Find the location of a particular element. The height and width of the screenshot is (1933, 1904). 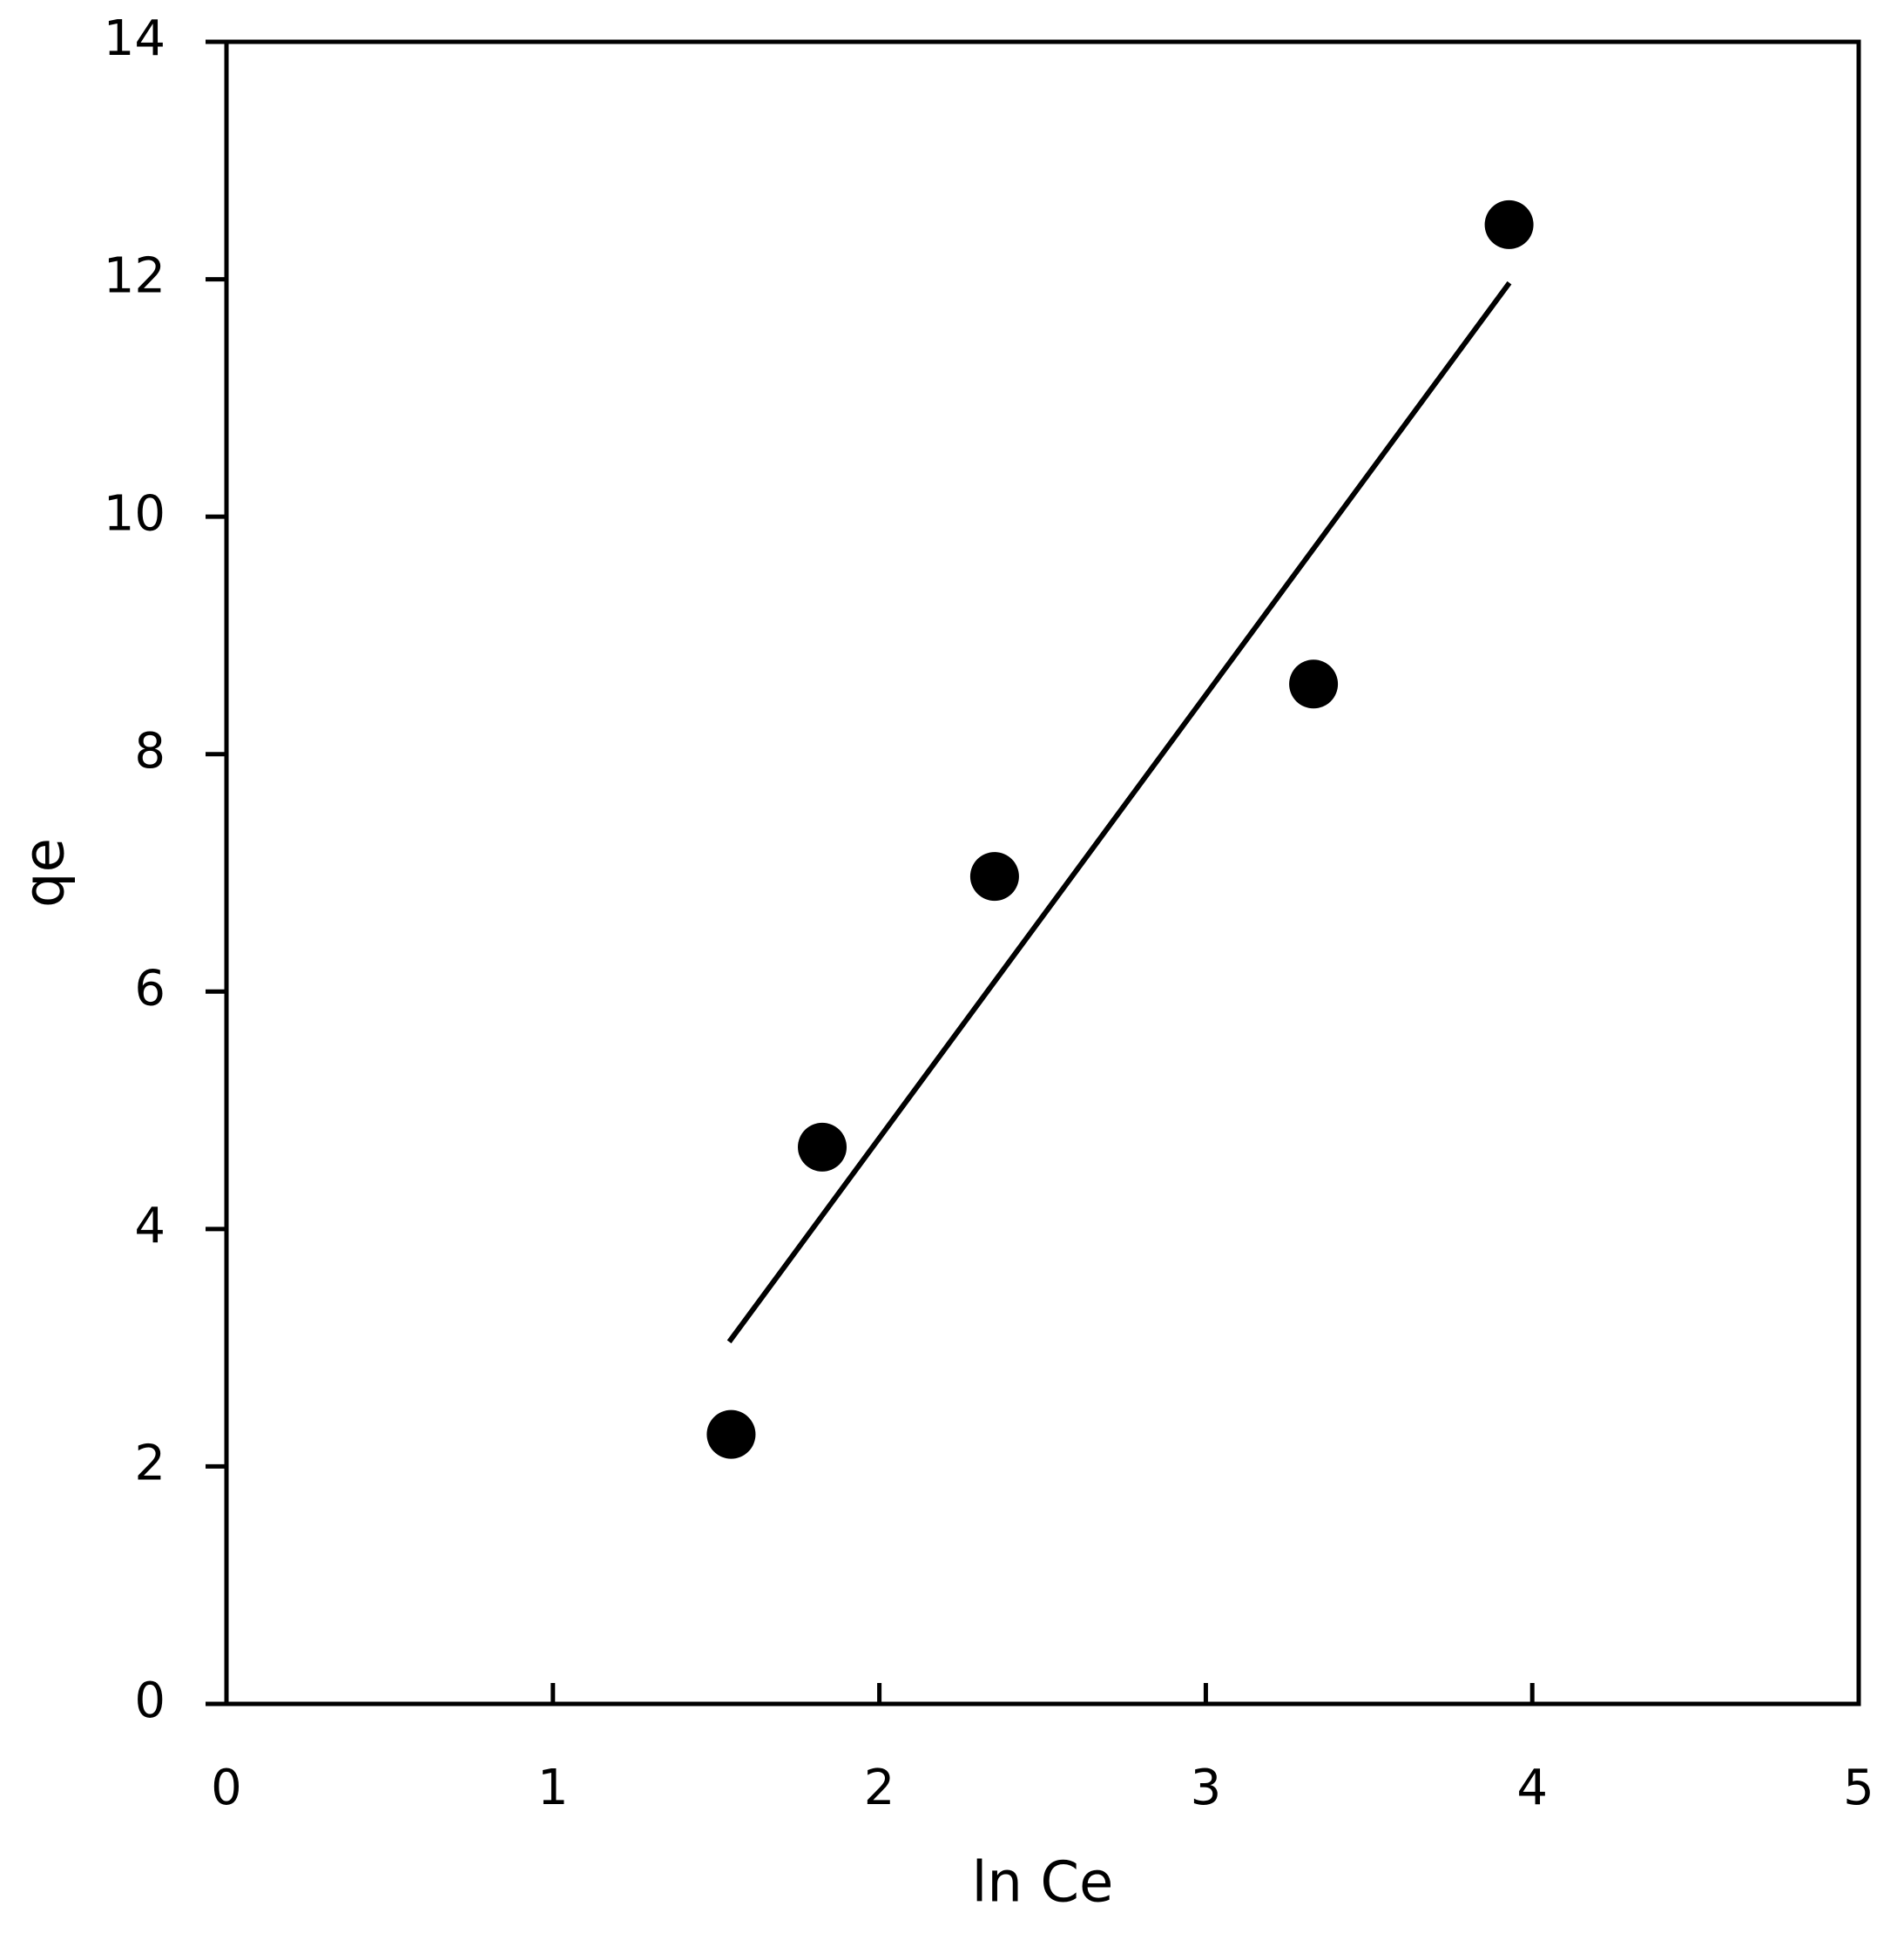

x-tick-label: 2 is located at coordinates (879, 1788).